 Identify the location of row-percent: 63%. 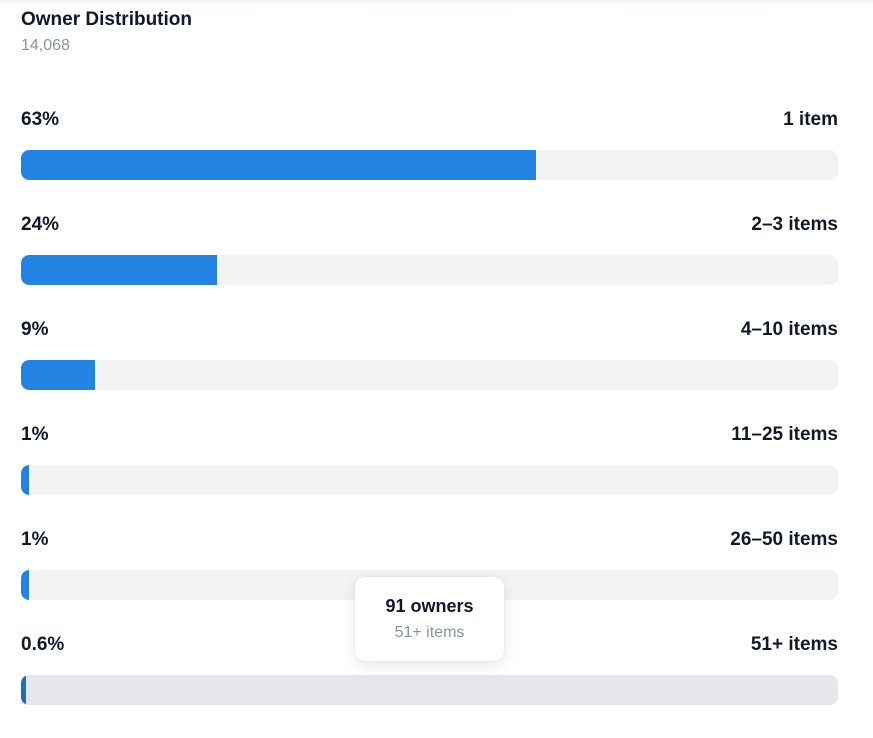
(40, 119).